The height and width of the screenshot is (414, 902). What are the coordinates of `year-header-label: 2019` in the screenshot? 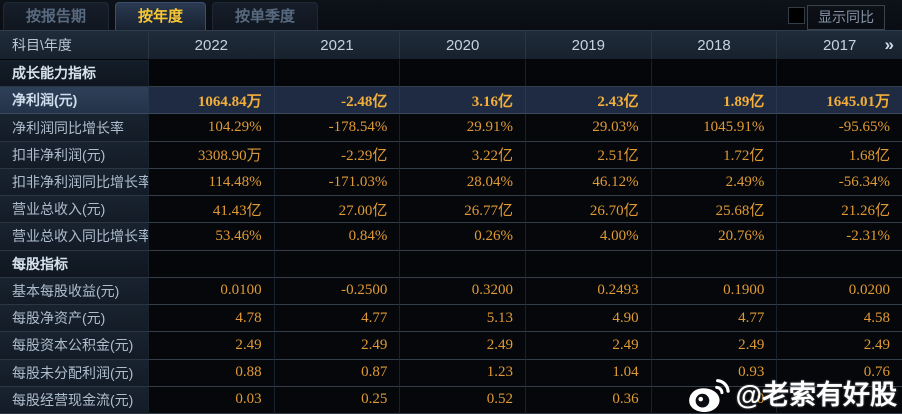 It's located at (588, 45).